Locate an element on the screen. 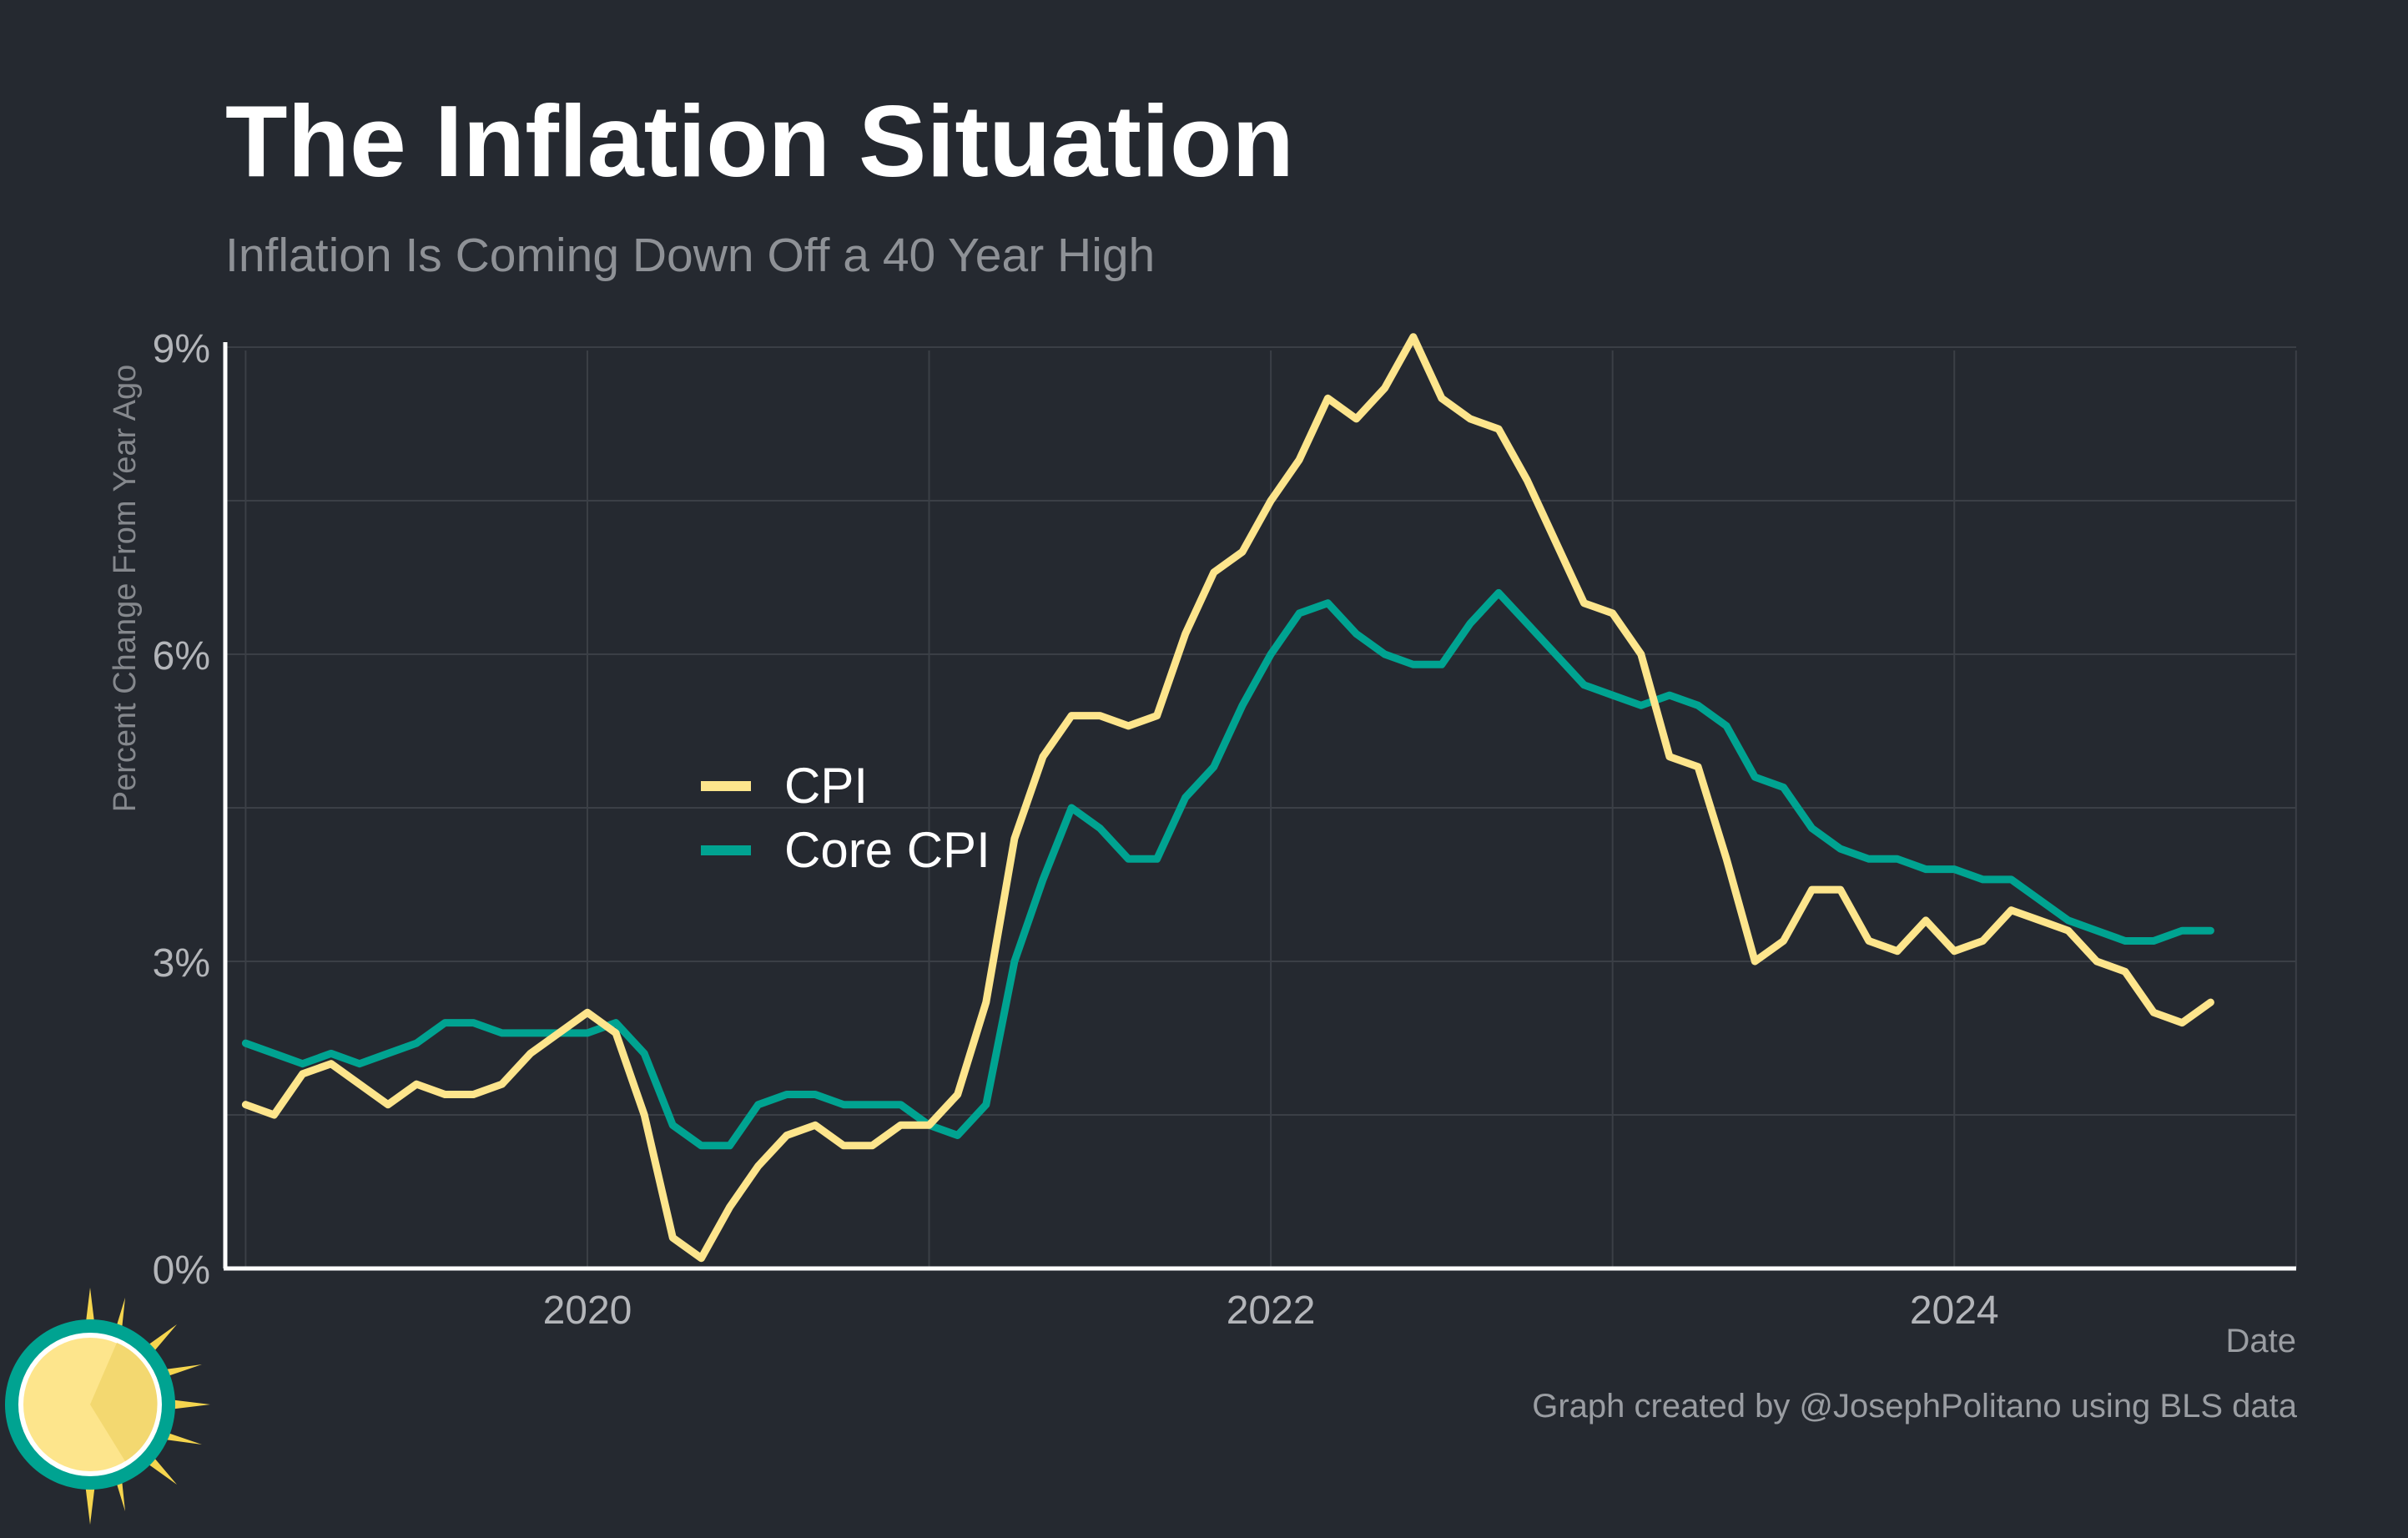 The image size is (2408, 1538). x-tick-label: 2020 is located at coordinates (587, 1310).